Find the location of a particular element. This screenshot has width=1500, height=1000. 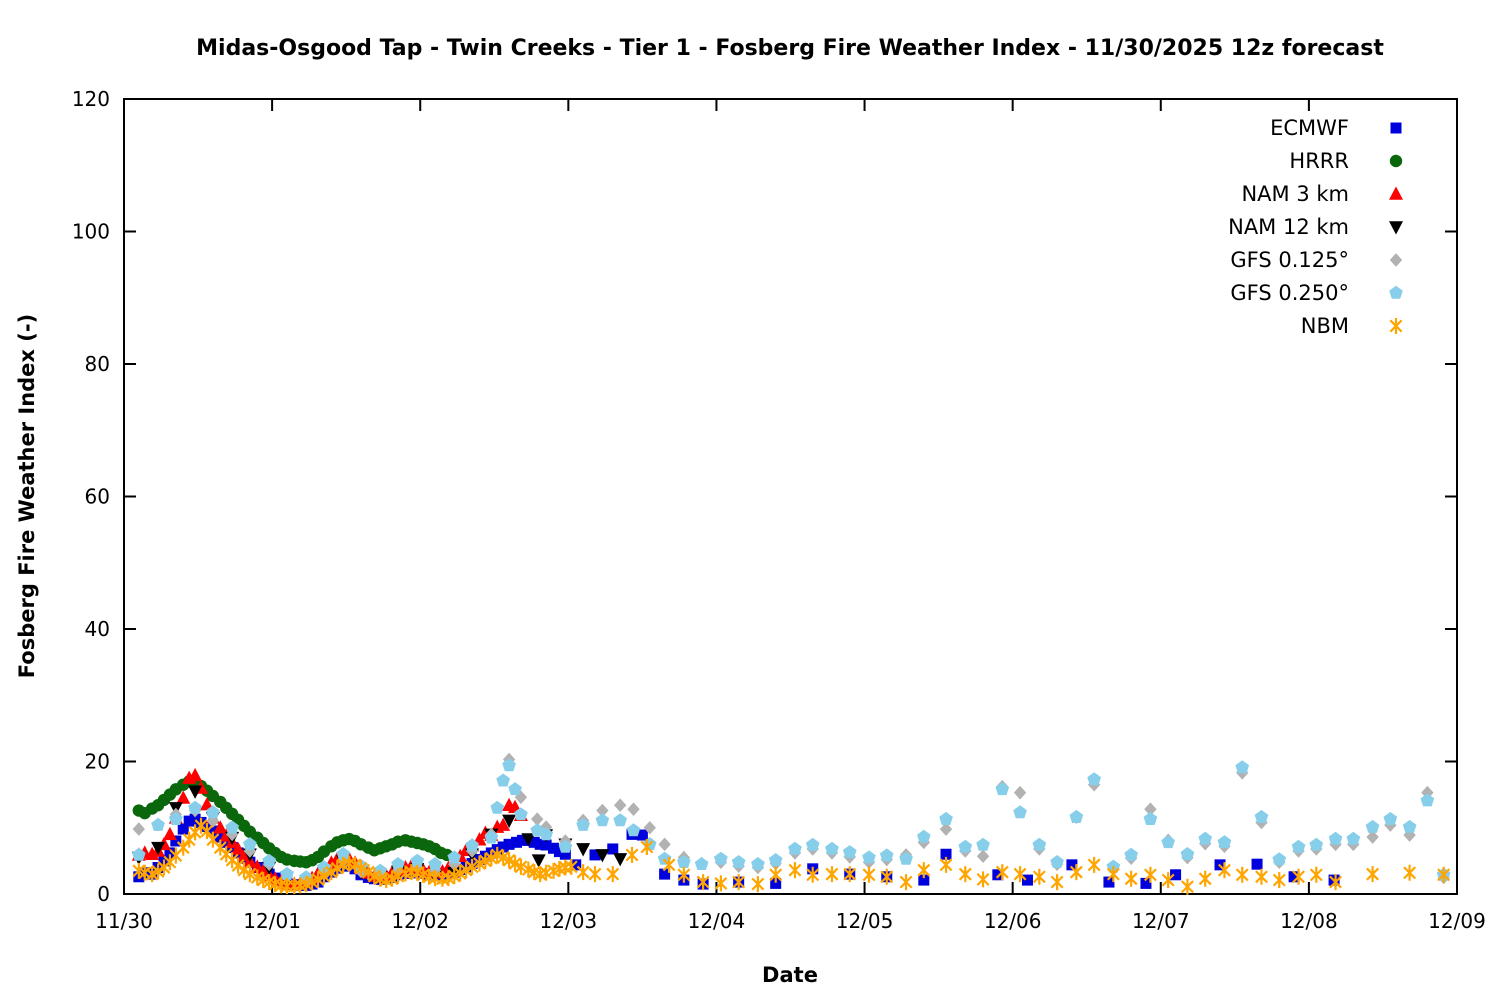

legend-entry-nam-12-km: NAM 12 km is located at coordinates (1315, 227).